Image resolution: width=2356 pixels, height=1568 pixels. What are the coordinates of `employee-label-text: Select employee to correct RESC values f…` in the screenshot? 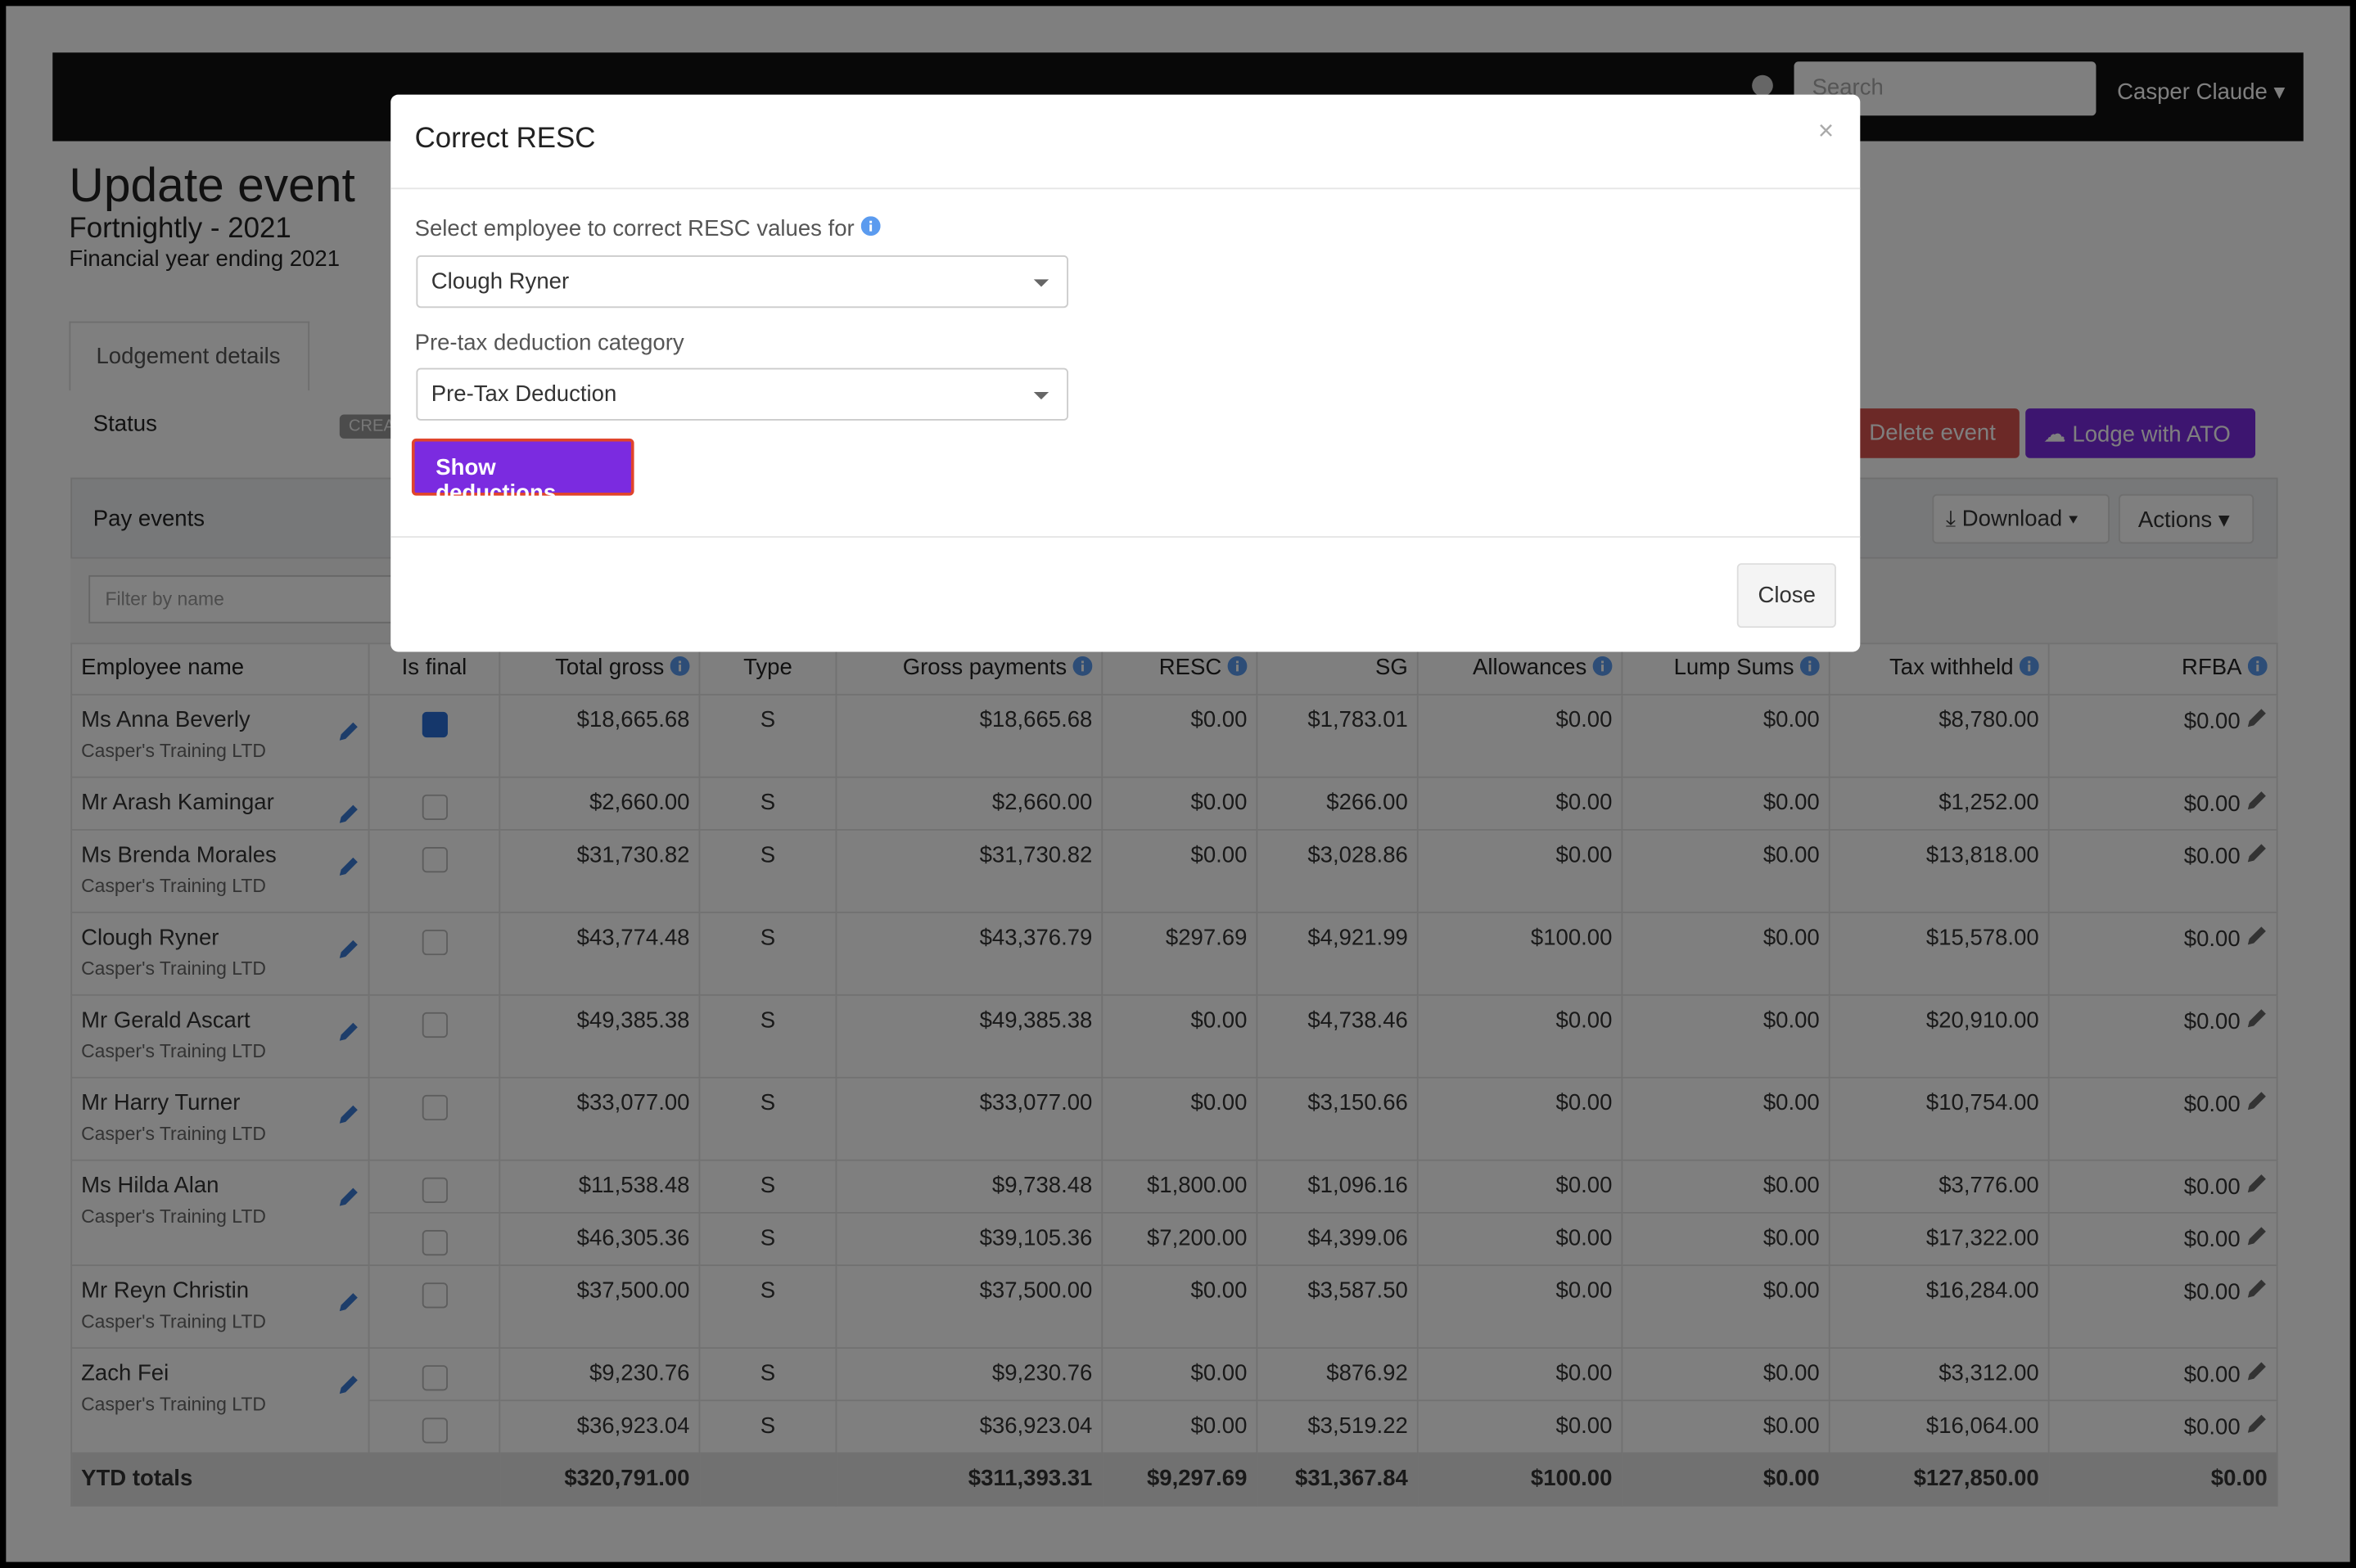 It's located at (634, 229).